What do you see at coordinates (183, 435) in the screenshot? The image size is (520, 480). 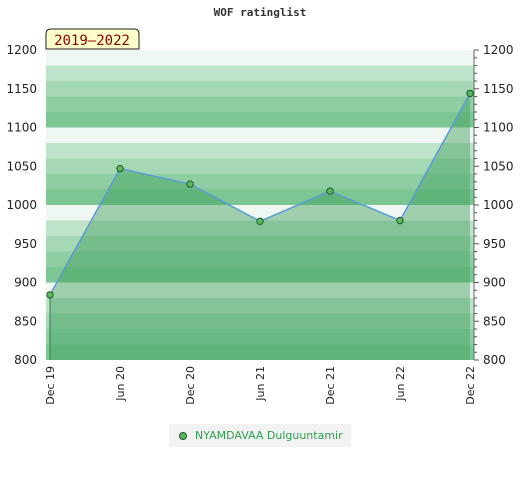 I see `legend-marker-icon` at bounding box center [183, 435].